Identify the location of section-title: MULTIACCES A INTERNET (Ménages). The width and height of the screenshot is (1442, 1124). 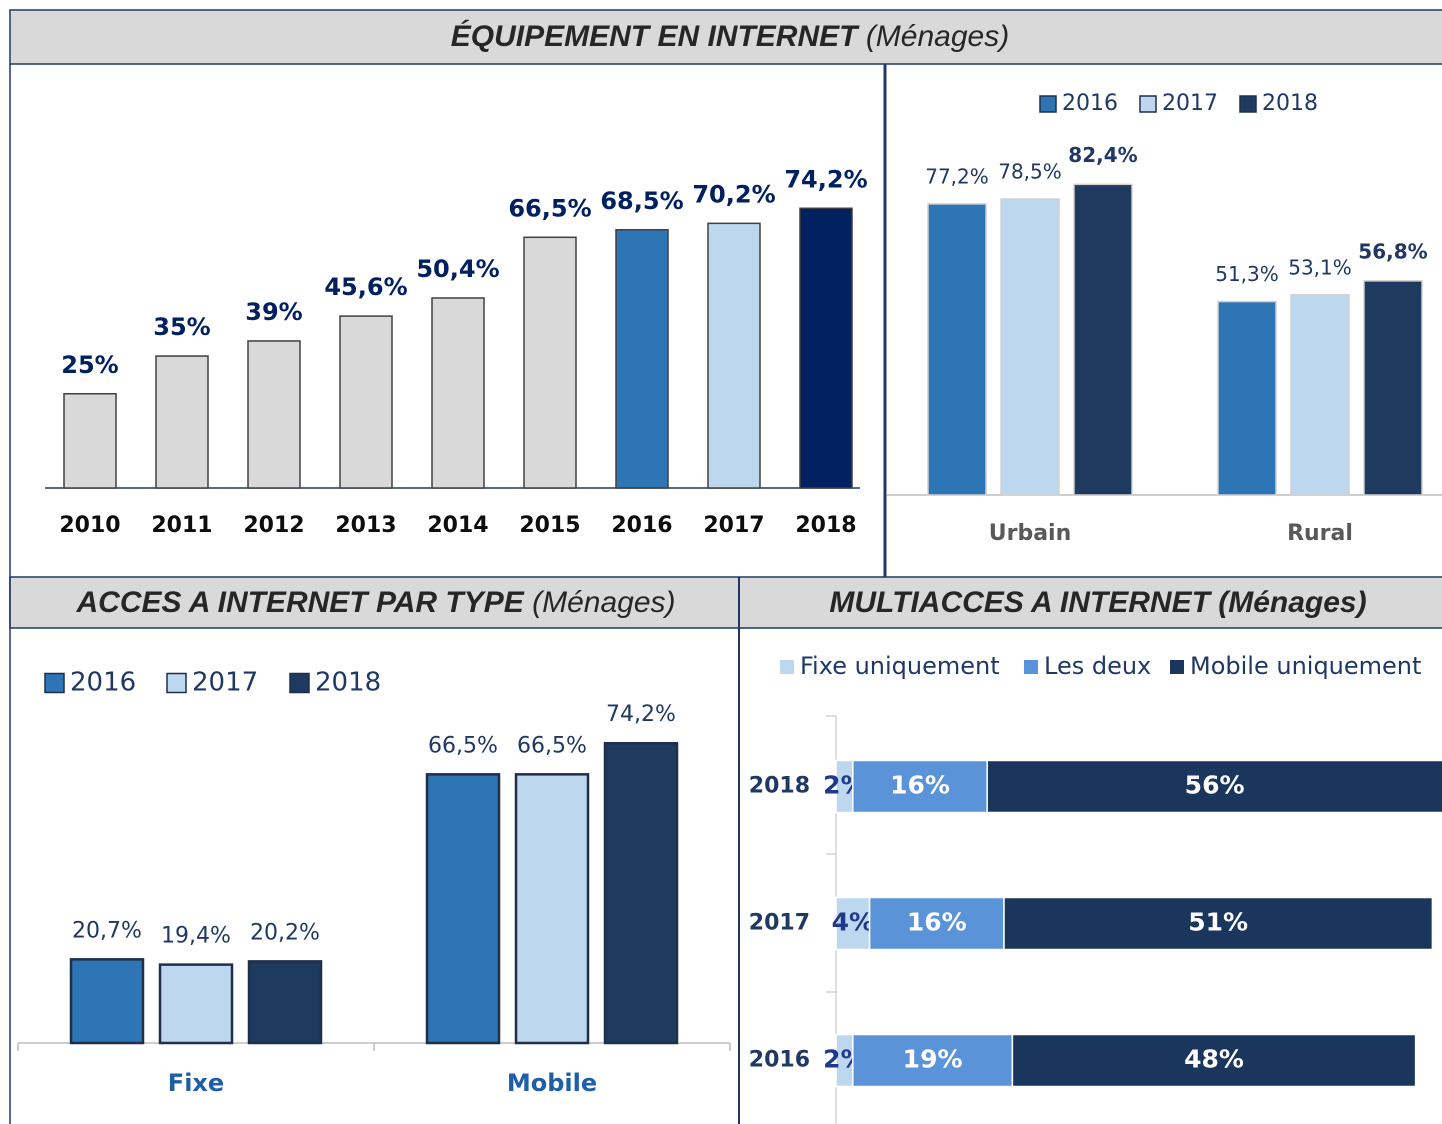
(1097, 602).